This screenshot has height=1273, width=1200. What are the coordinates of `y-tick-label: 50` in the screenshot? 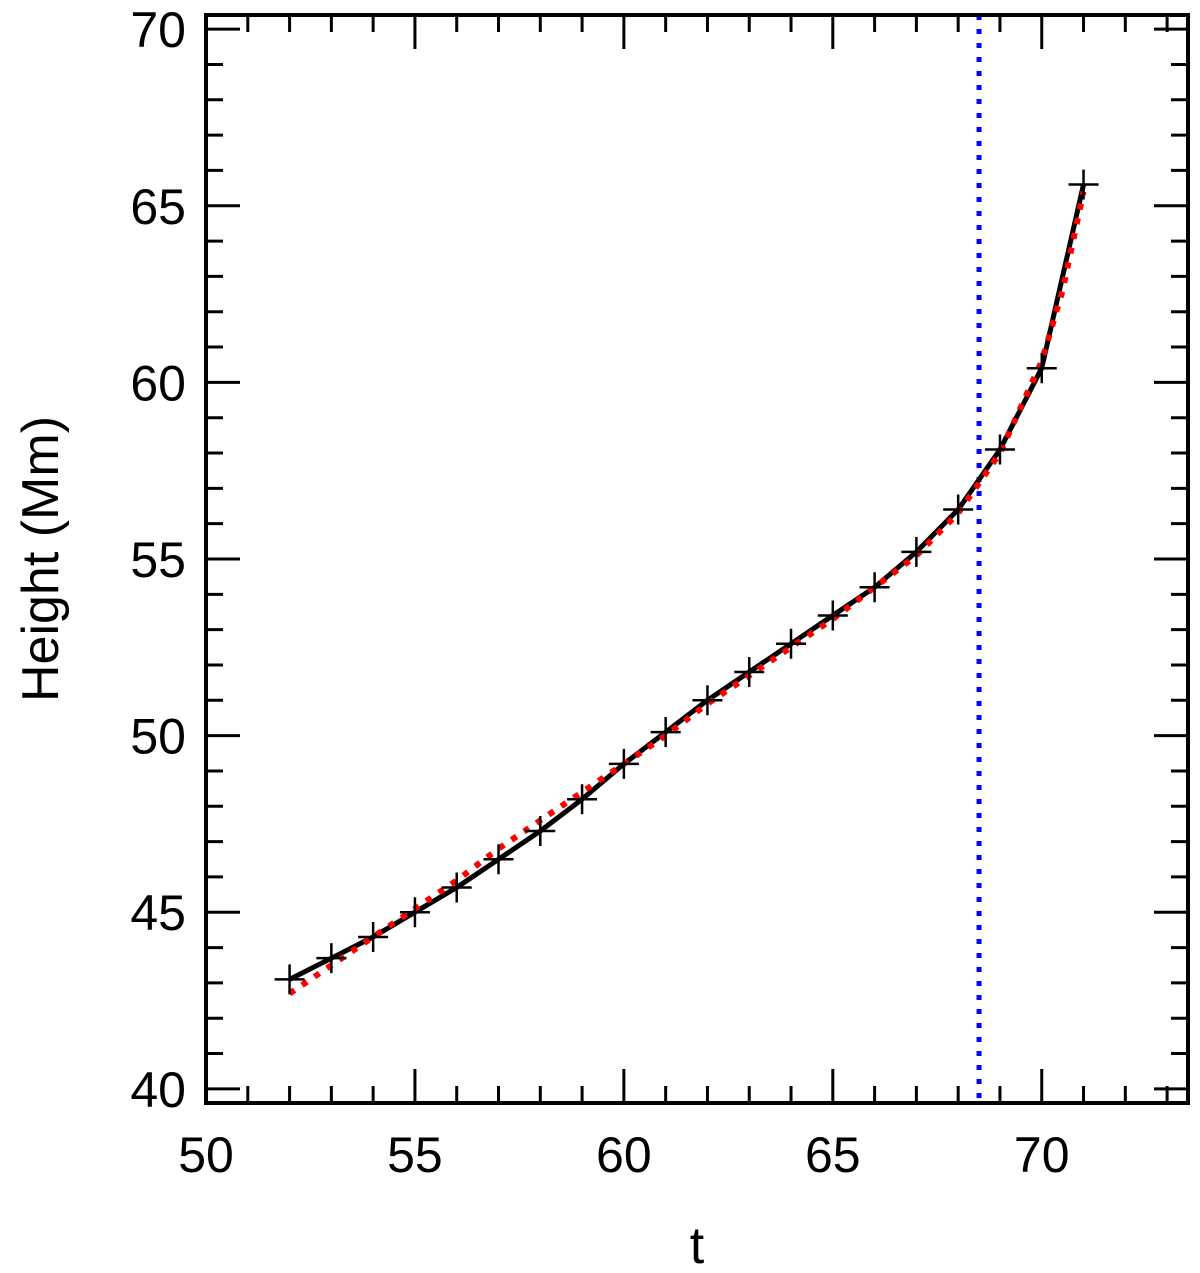 It's located at (158, 737).